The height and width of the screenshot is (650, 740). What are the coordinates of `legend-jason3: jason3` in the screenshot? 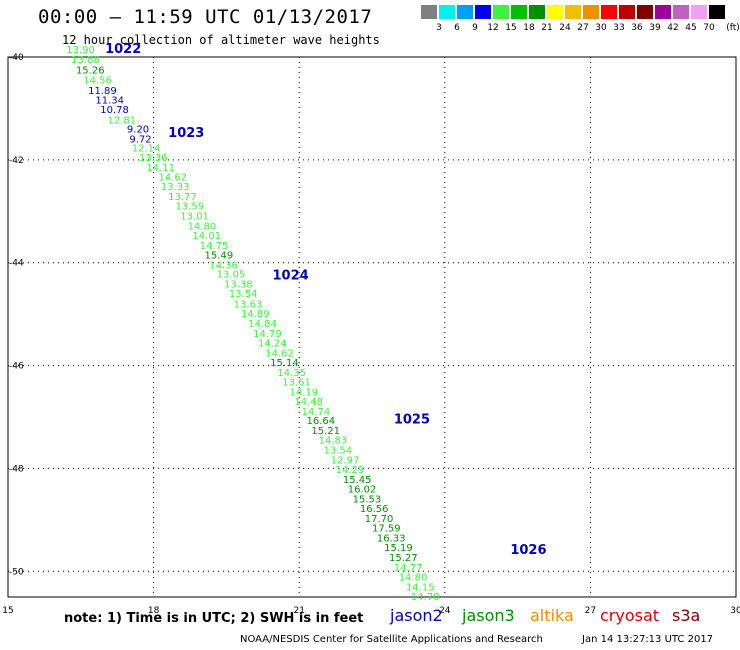 It's located at (488, 615).